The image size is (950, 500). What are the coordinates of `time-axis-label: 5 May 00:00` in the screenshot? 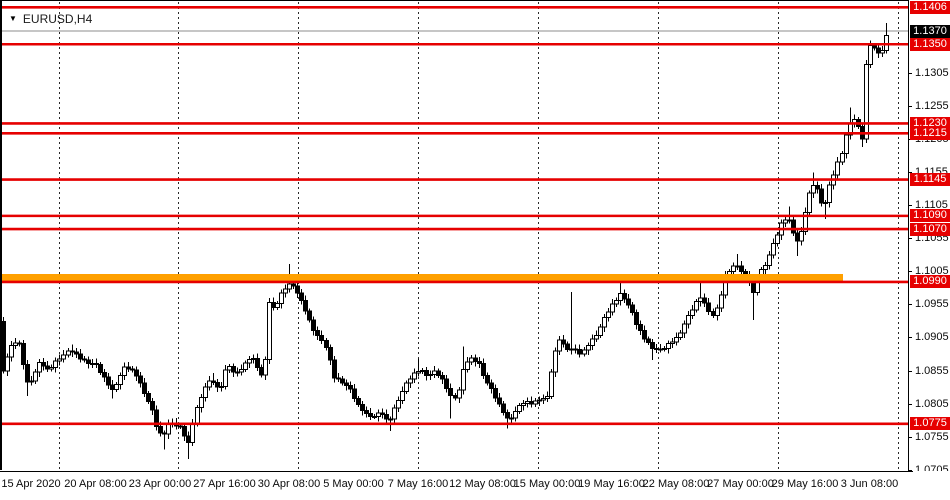 It's located at (353, 484).